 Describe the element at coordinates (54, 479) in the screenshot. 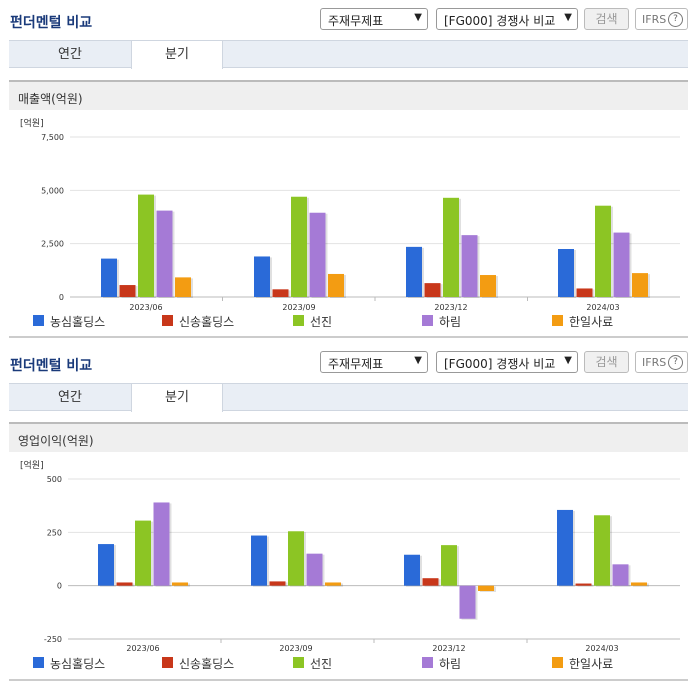

I see `y-tick-label: 500` at that location.